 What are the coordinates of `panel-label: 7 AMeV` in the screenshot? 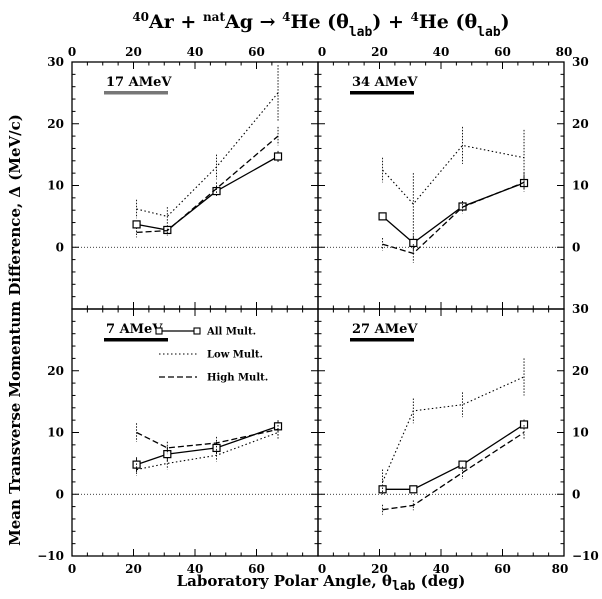 It's located at (134, 329).